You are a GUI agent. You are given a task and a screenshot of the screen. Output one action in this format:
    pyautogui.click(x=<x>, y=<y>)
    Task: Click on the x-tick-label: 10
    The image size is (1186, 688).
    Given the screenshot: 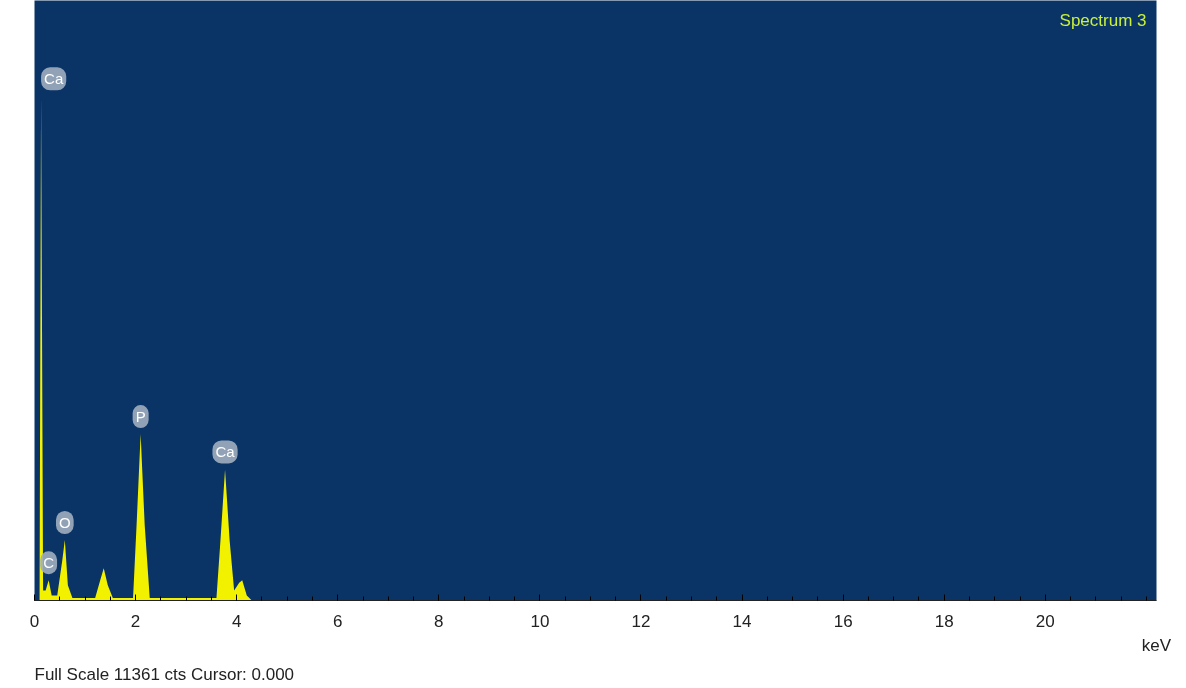 What is the action you would take?
    pyautogui.click(x=540, y=621)
    